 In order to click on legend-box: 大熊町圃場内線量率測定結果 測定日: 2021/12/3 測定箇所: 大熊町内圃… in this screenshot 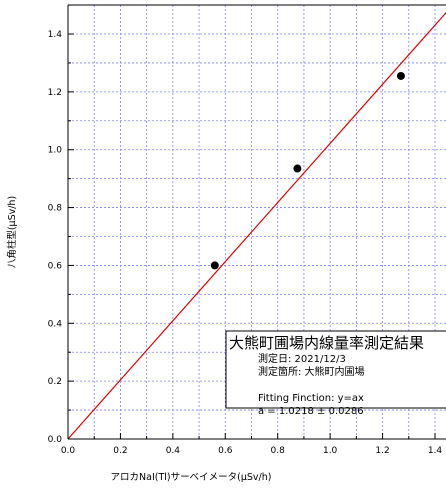, I will do `click(335, 373)`.